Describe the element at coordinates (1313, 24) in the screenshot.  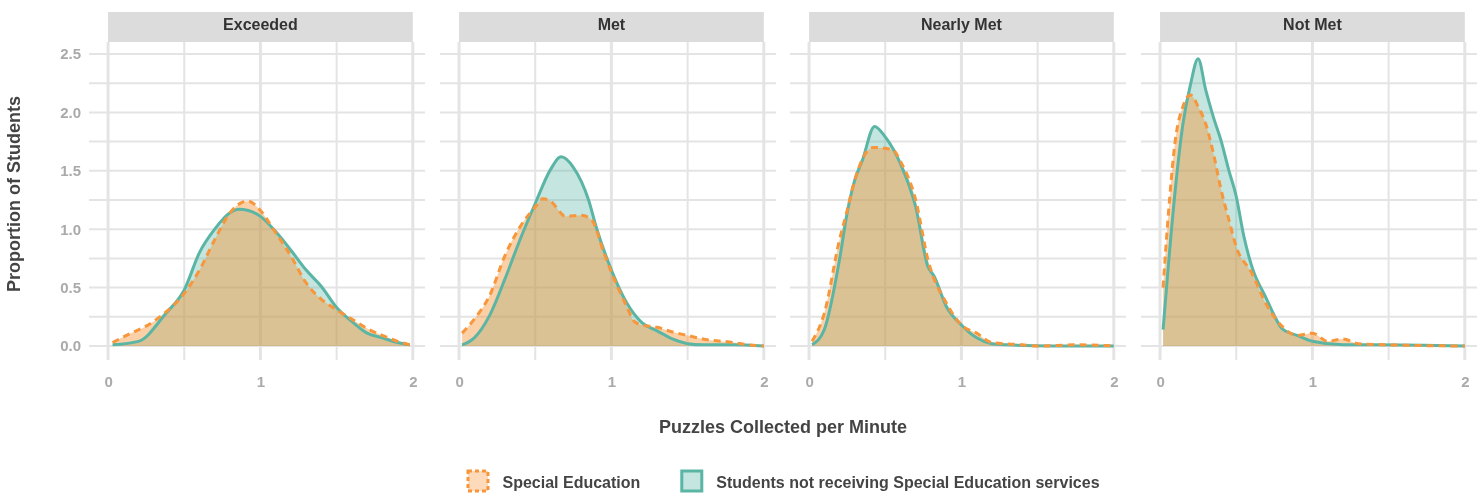
I see `chart-title: Not Met` at that location.